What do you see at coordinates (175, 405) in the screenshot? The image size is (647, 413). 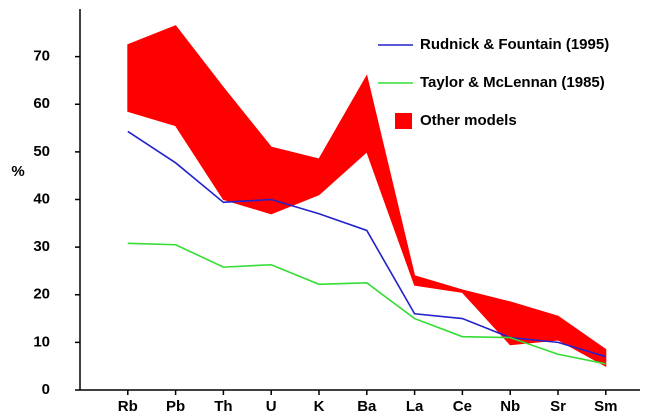 I see `x-tick-label: Pb` at bounding box center [175, 405].